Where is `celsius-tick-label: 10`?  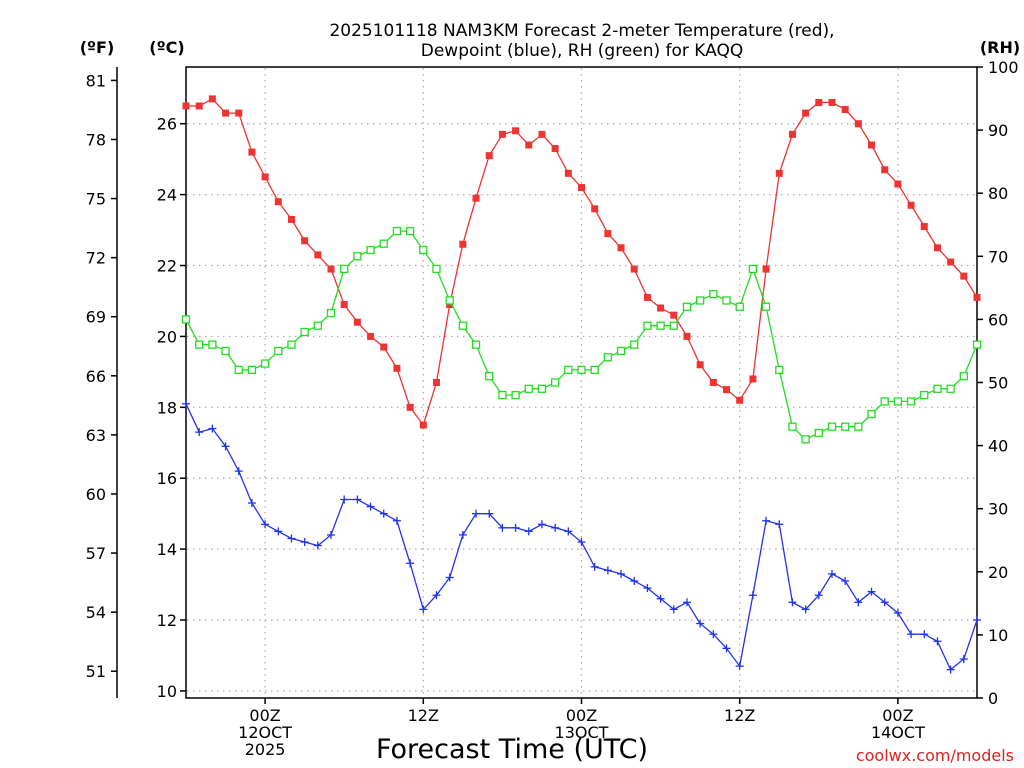
celsius-tick-label: 10 is located at coordinates (167, 691).